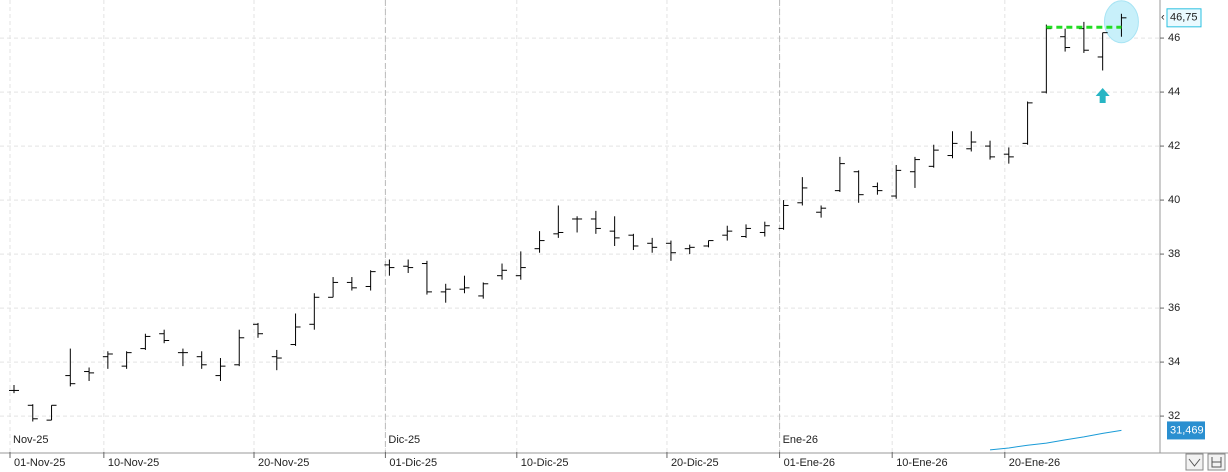 This screenshot has height=472, width=1228. I want to click on indicator-line, so click(1055, 440).